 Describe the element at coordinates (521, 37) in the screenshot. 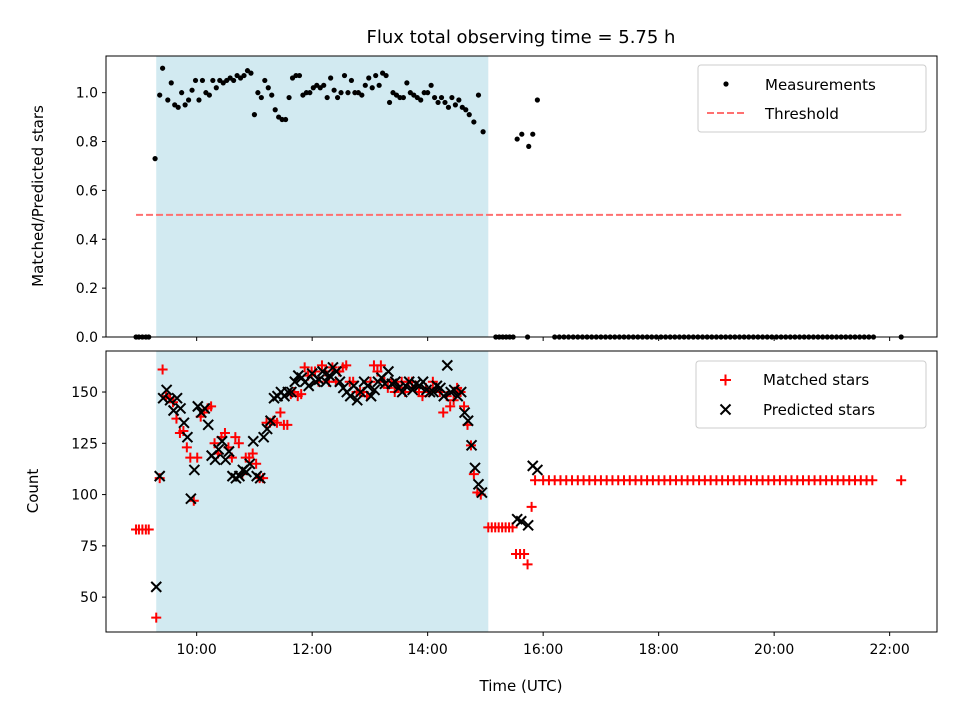

I see `chart-title: Flux total observing time = 5.75 h` at that location.